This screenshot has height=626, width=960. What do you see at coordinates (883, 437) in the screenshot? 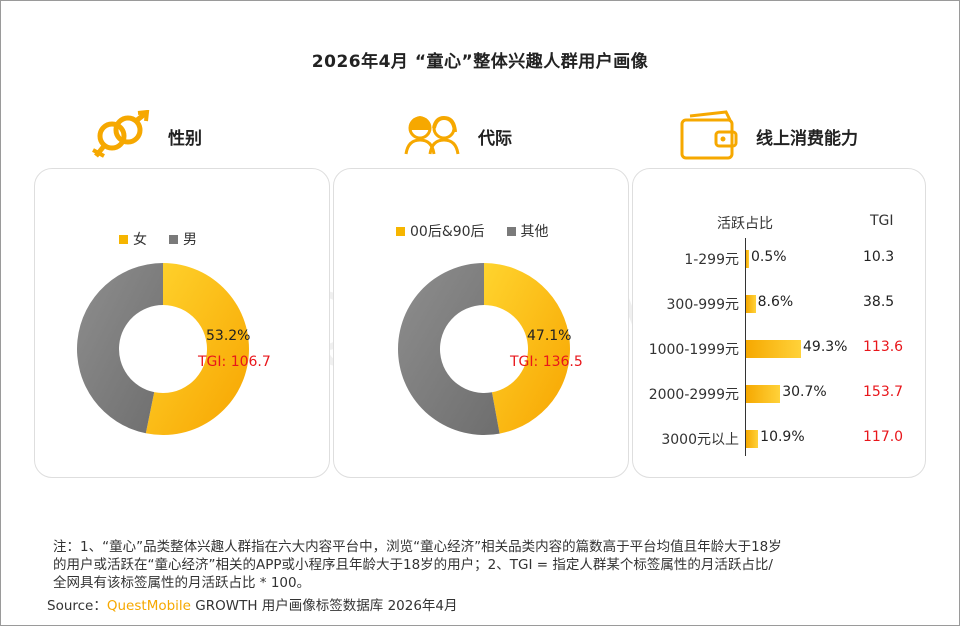
I see `bar-tgi-label: 117.0` at bounding box center [883, 437].